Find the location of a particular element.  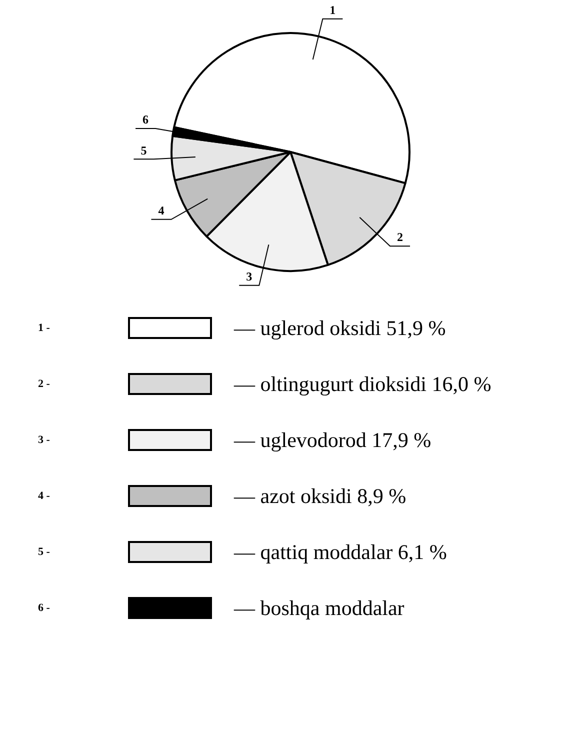

text: 3 - is located at coordinates (44, 440).